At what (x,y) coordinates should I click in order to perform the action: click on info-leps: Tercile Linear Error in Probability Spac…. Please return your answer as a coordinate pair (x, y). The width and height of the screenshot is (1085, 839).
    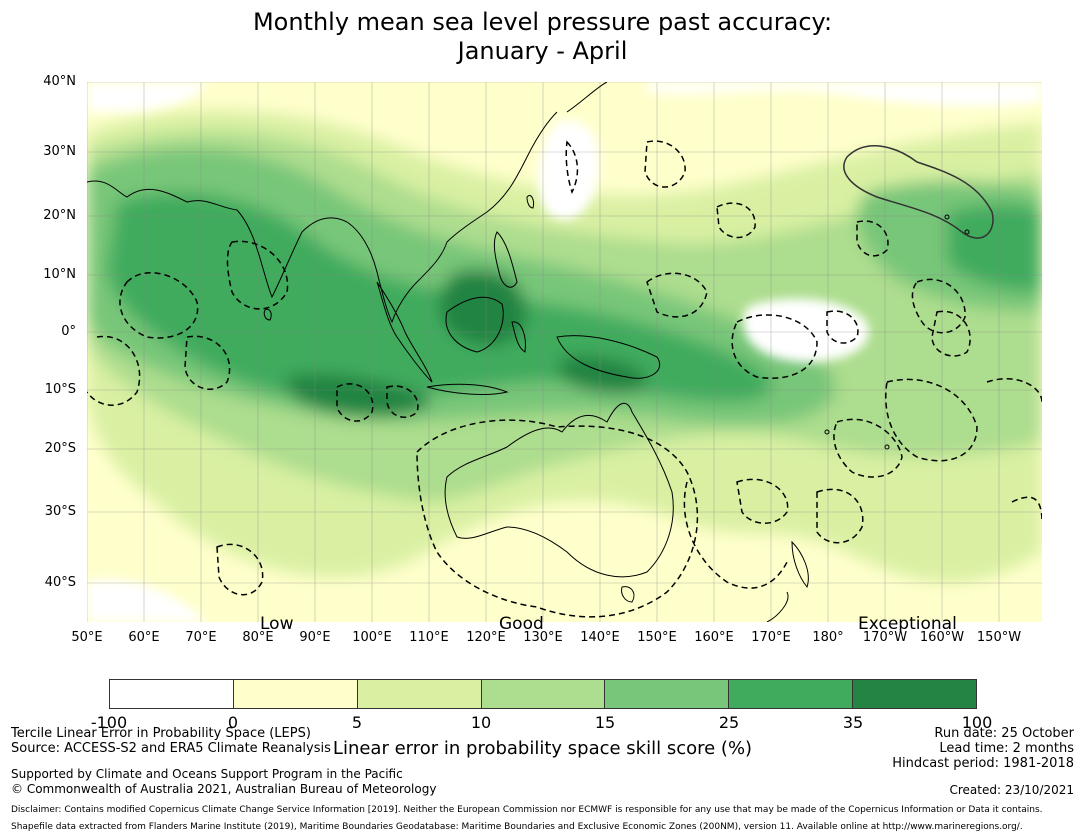
    Looking at the image, I should click on (161, 733).